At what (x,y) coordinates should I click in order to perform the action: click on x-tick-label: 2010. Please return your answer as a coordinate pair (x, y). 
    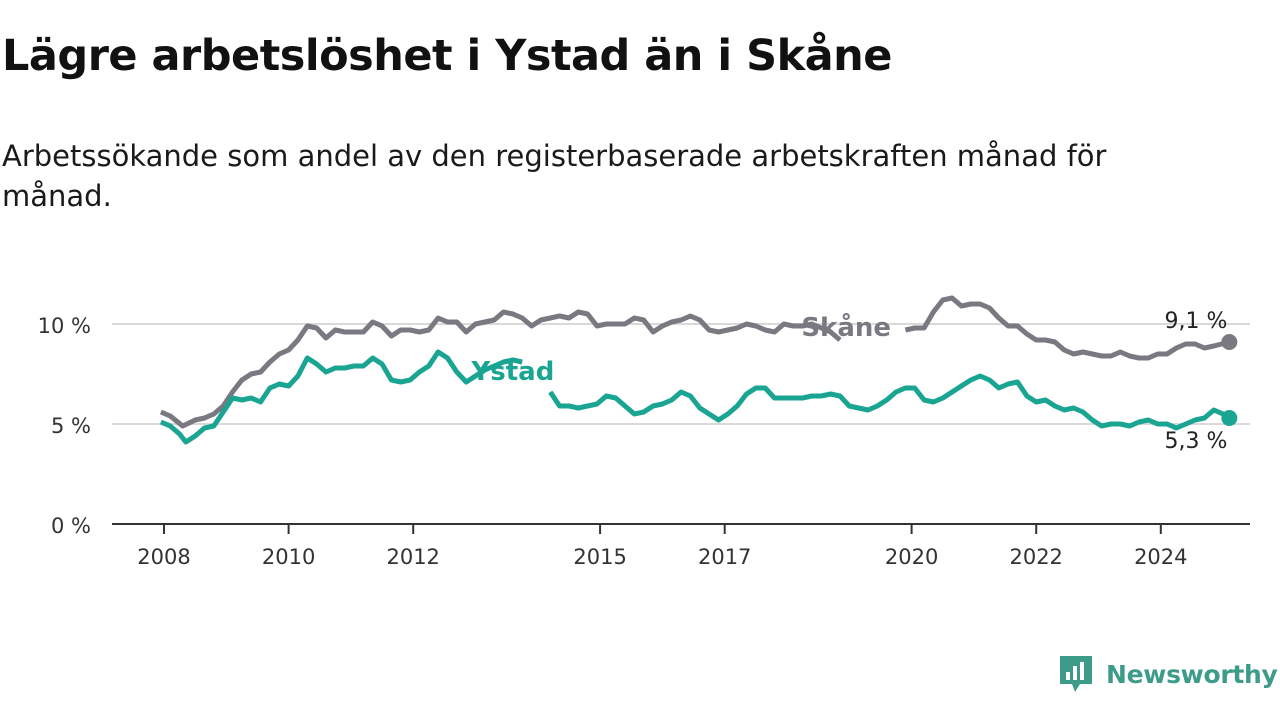
    Looking at the image, I should click on (288, 557).